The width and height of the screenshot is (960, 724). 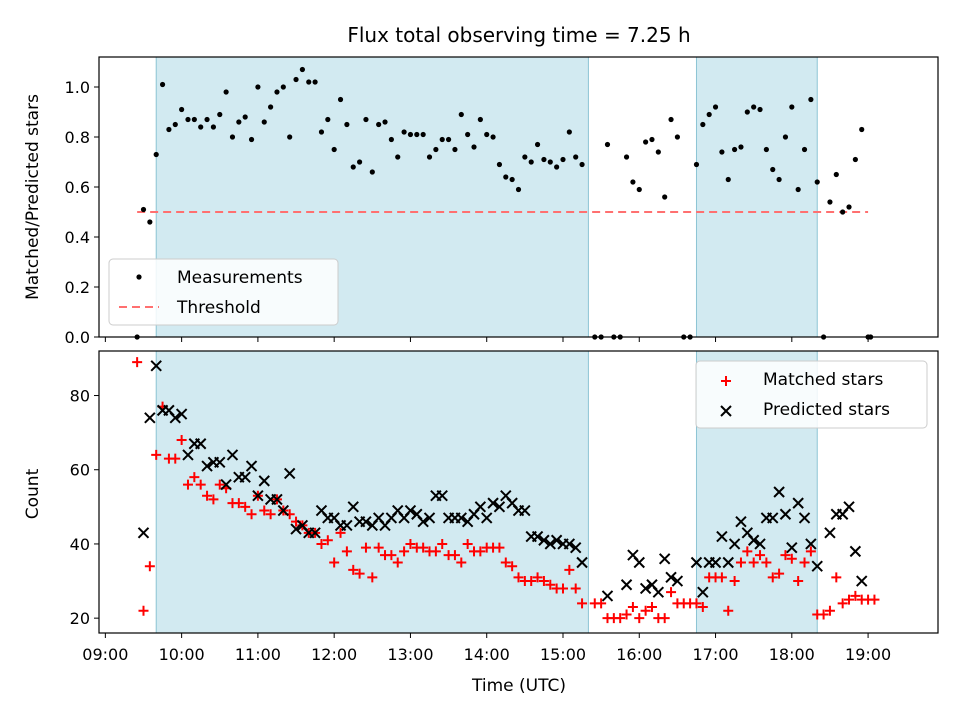 What do you see at coordinates (139, 277) in the screenshot?
I see `legend-measurements-marker` at bounding box center [139, 277].